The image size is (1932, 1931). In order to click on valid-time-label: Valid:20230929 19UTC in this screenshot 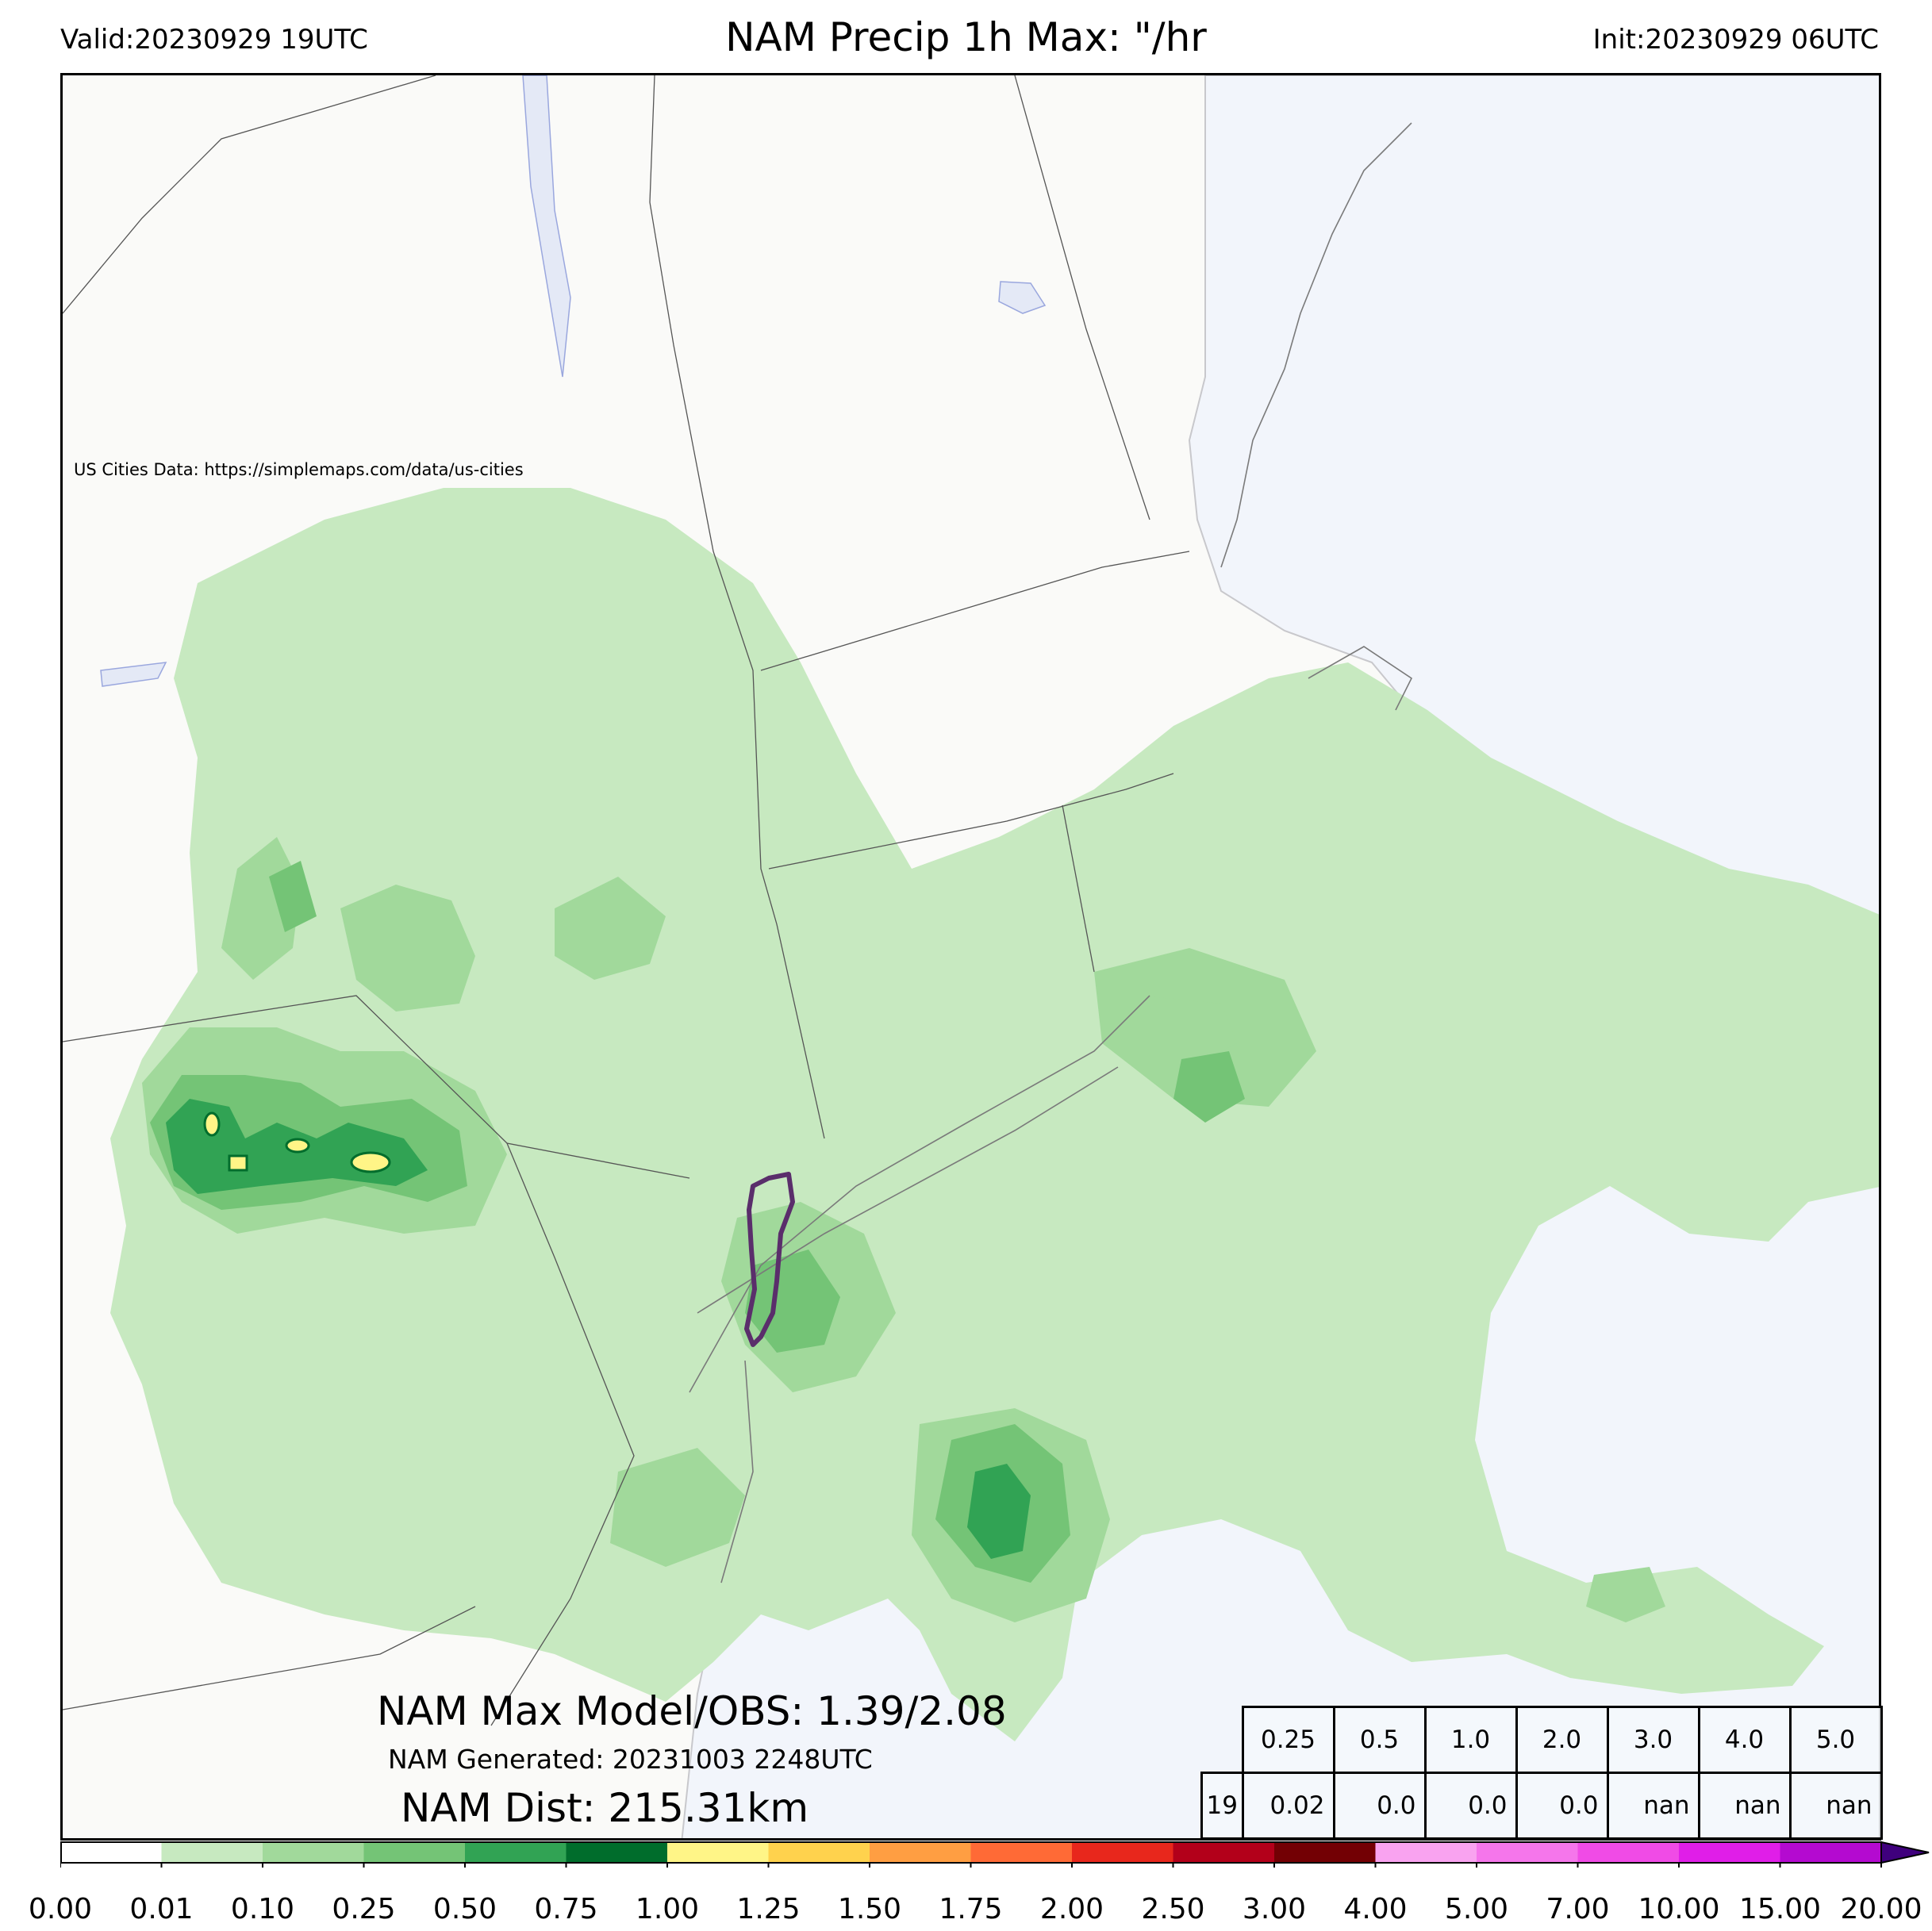, I will do `click(214, 40)`.